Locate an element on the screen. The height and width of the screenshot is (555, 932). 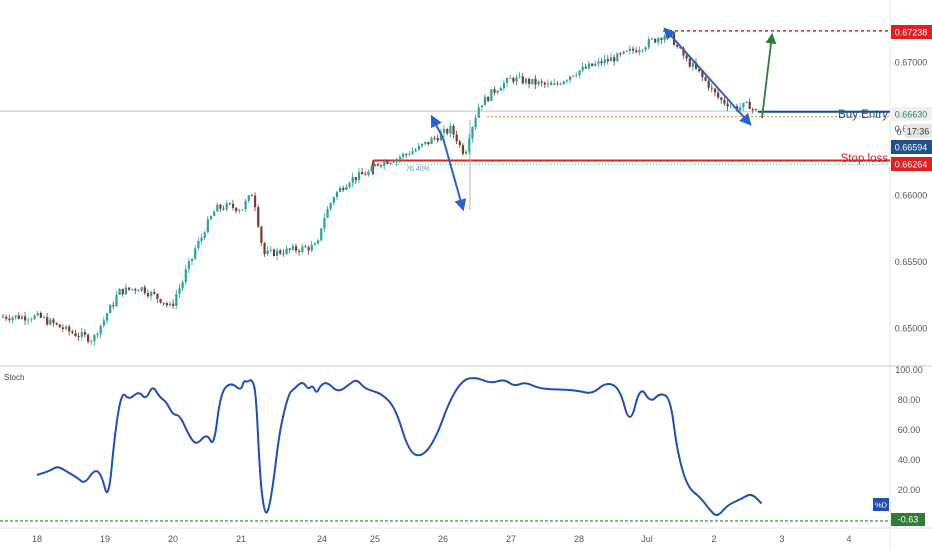
stoch-d-badge is located at coordinates (881, 504).